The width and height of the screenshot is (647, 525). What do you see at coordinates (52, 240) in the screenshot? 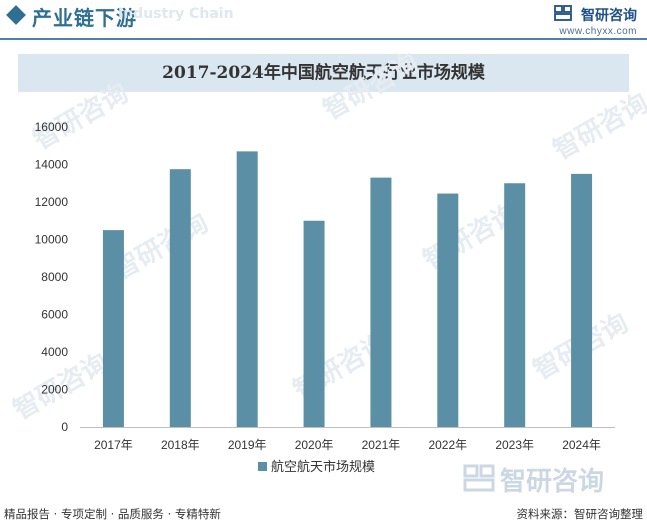
I see `y-tick-label: 10000` at bounding box center [52, 240].